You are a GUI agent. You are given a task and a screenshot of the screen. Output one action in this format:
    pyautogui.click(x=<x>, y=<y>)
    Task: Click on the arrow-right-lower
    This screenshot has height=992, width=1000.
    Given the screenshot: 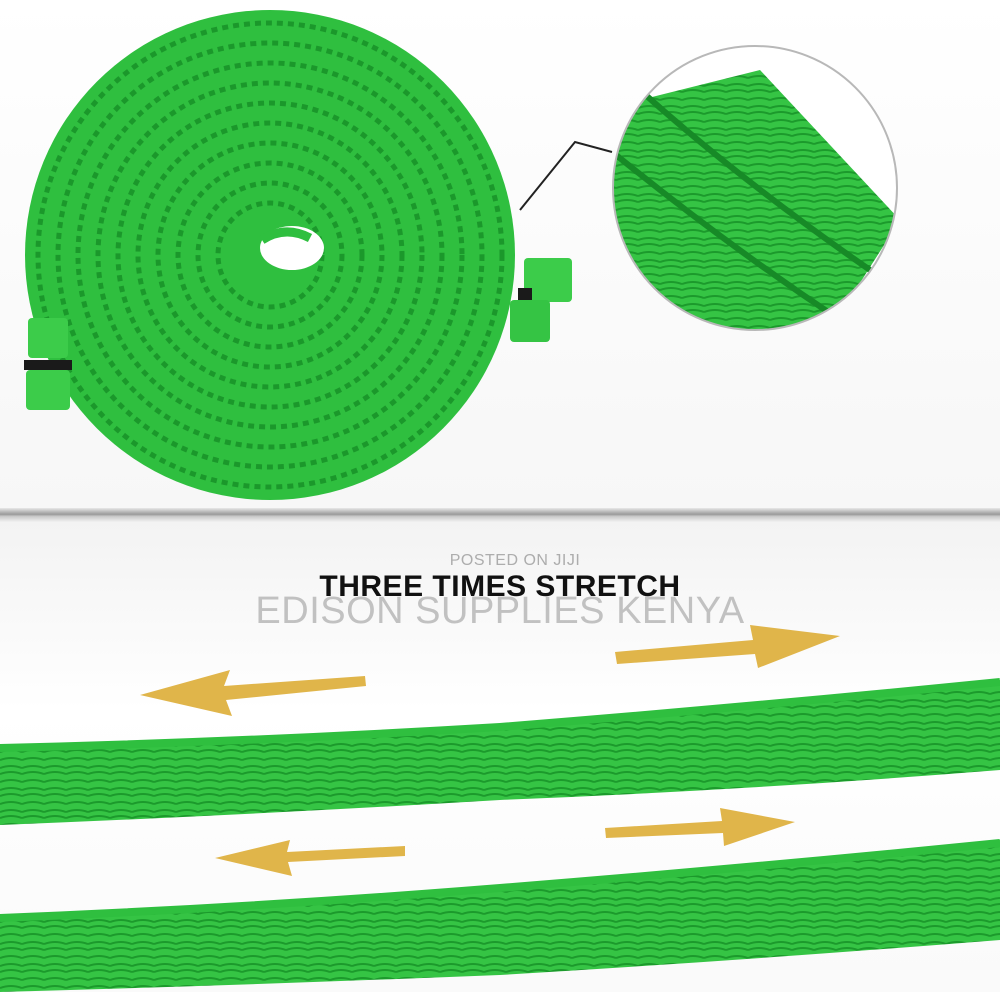 What is the action you would take?
    pyautogui.click(x=700, y=827)
    